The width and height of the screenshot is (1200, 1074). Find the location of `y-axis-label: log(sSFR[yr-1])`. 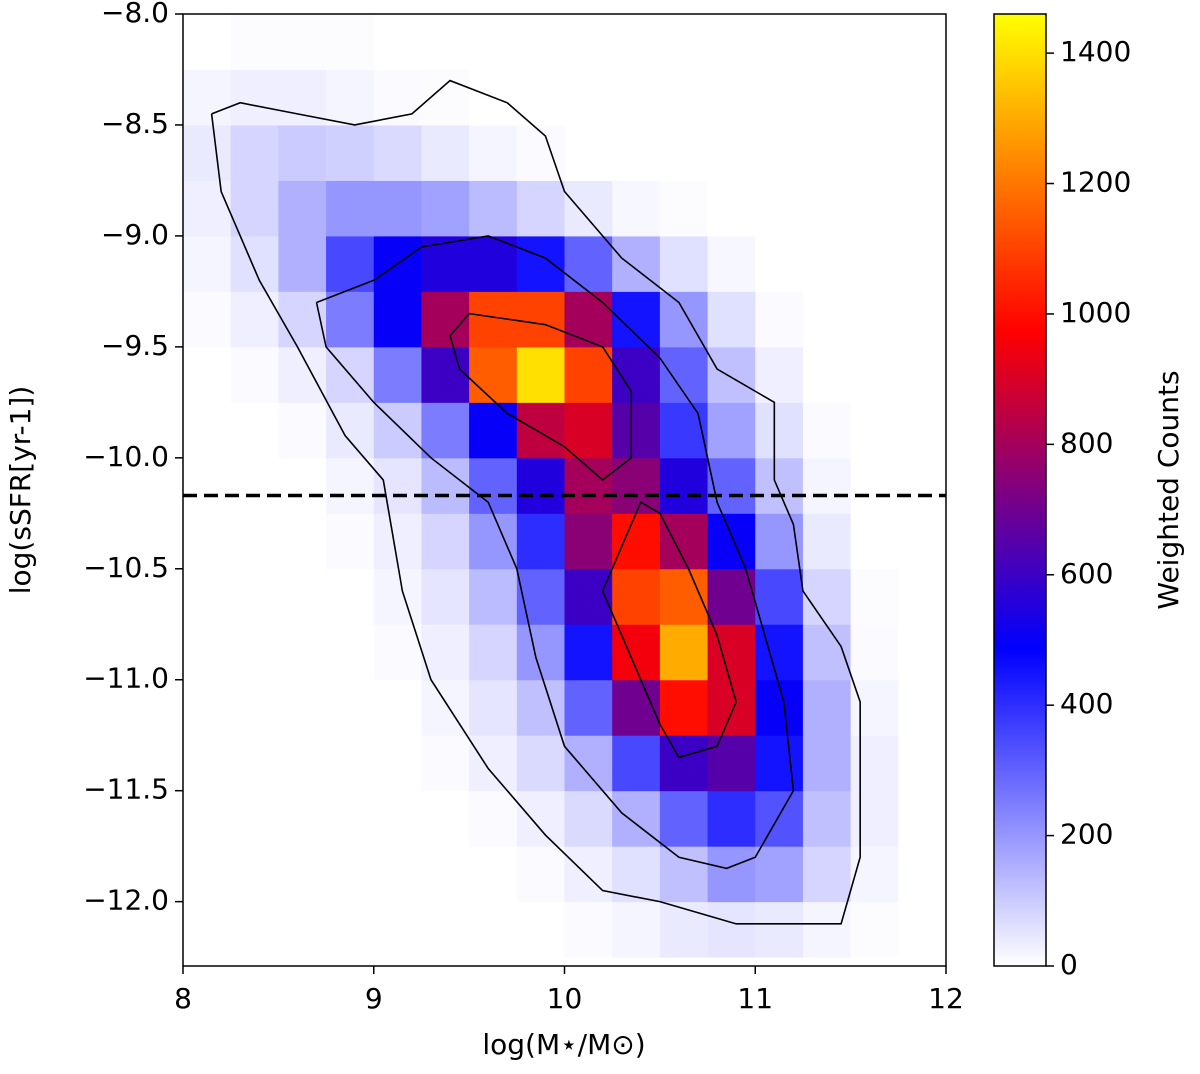

y-axis-label: log(sSFR[yr-1]) is located at coordinates (20, 490).